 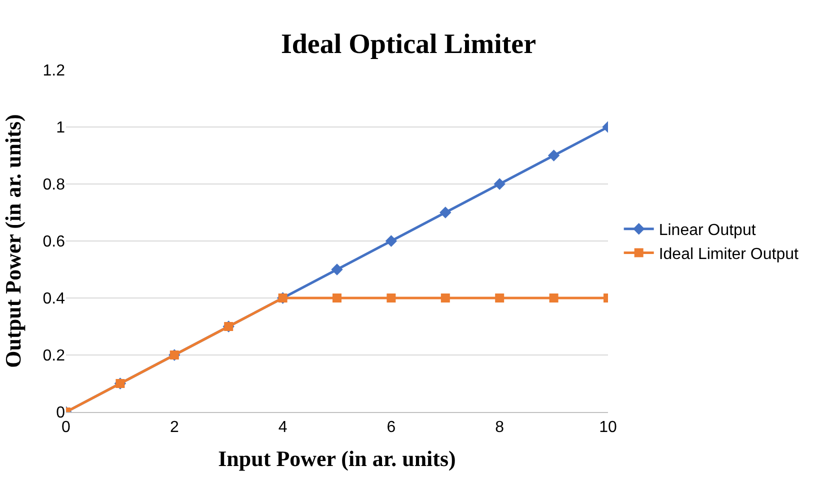 I want to click on x-axis-title: Input Power (in ar. units), so click(x=337, y=459).